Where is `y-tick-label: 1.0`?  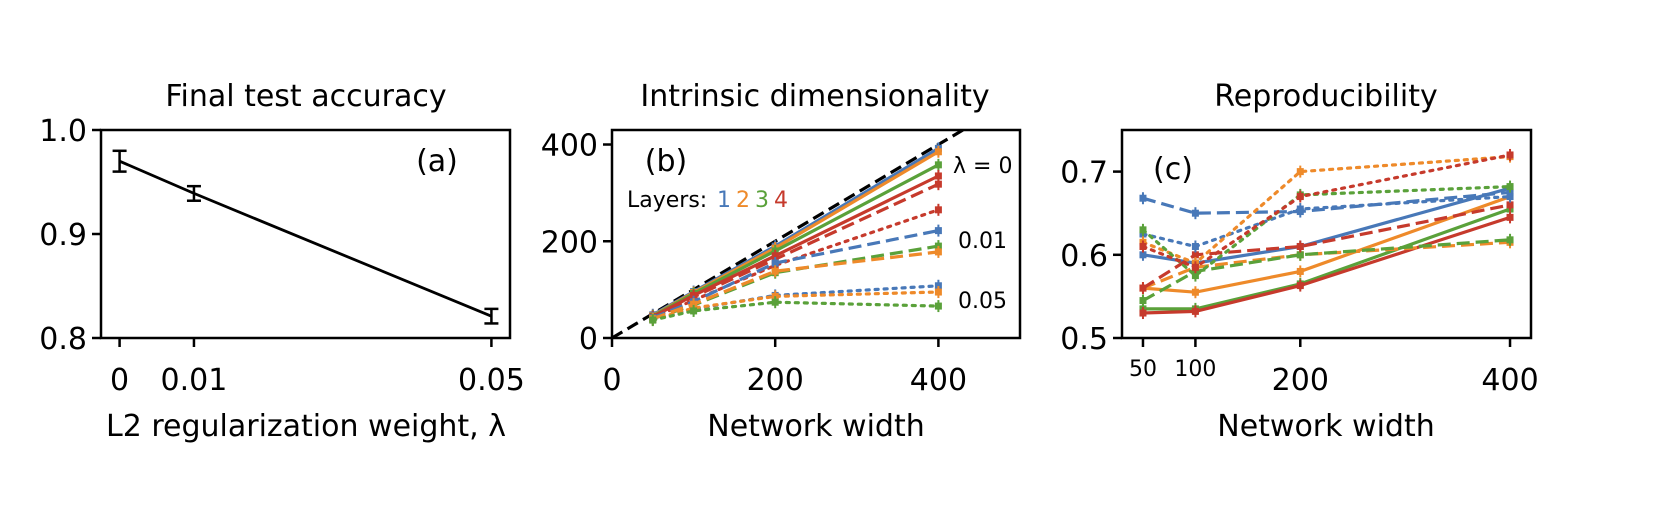 y-tick-label: 1.0 is located at coordinates (63, 131).